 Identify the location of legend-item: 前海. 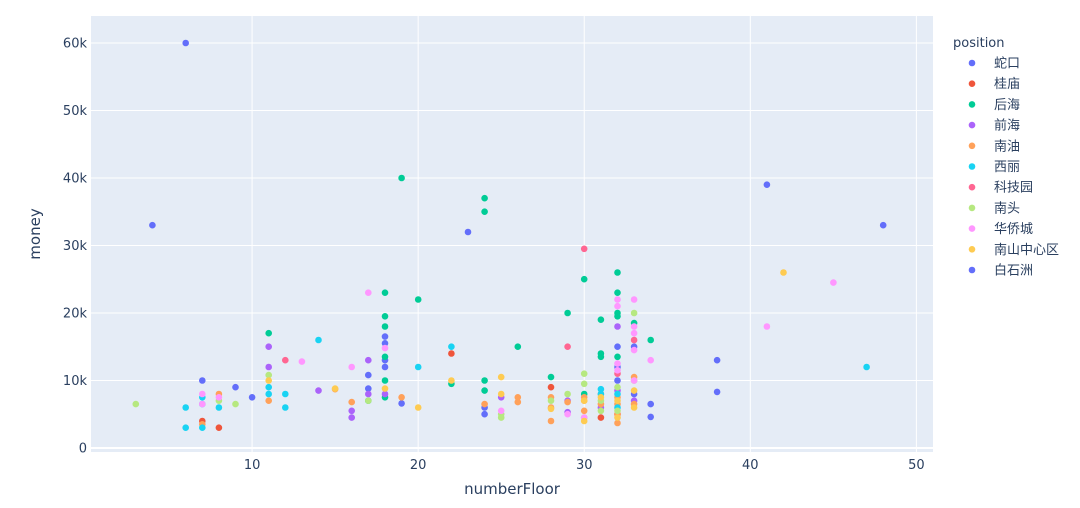
(994, 126).